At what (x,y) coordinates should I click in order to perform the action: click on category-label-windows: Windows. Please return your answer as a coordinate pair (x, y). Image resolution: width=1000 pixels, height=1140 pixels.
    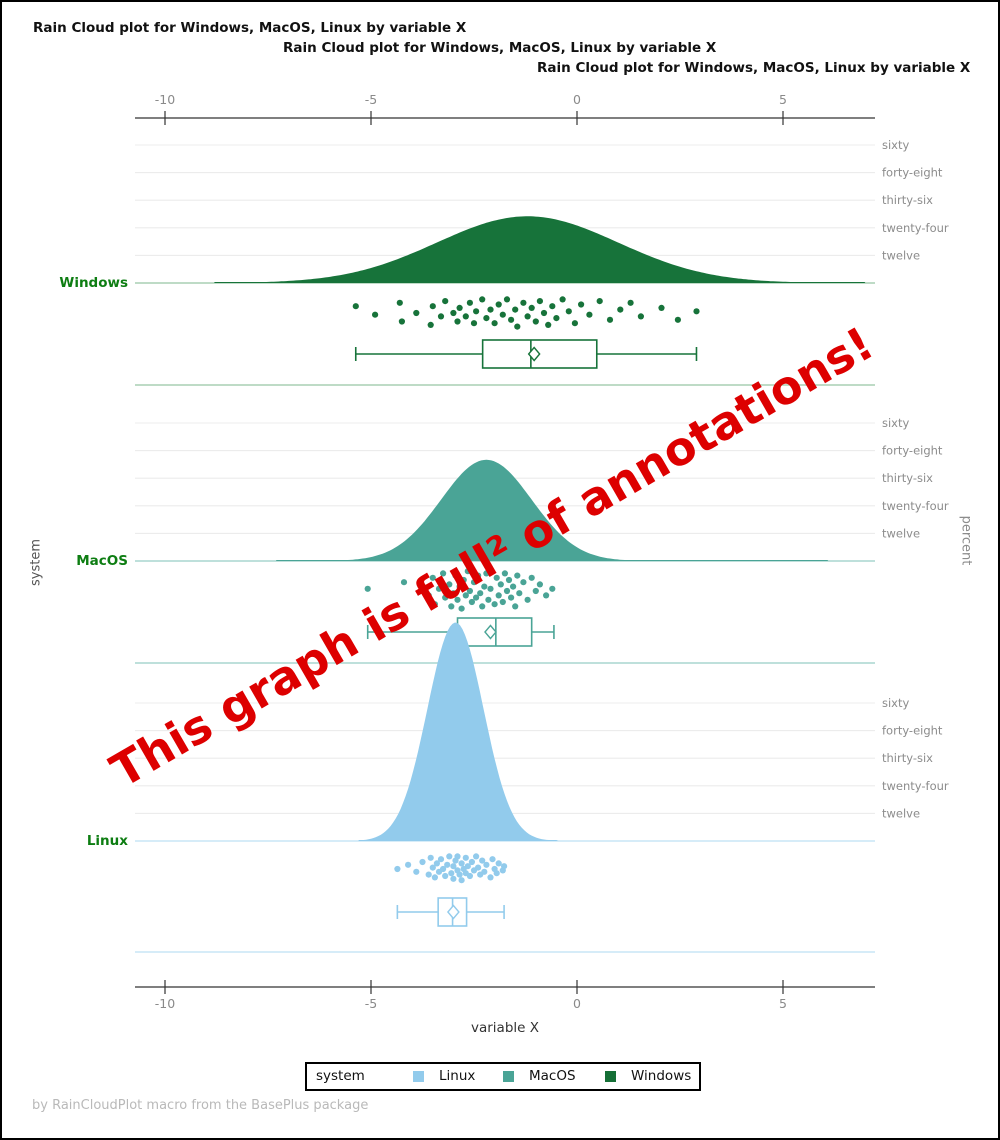
    Looking at the image, I should click on (93, 283).